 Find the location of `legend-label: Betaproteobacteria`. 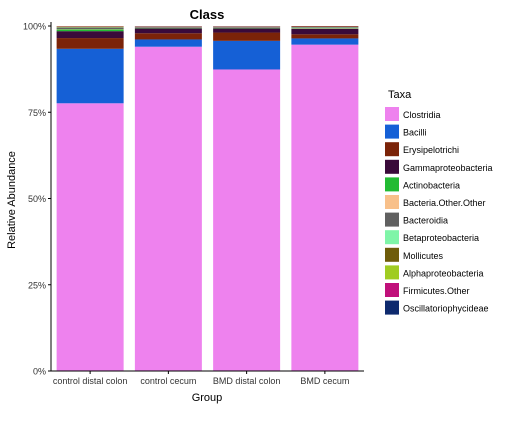

legend-label: Betaproteobacteria is located at coordinates (441, 238).